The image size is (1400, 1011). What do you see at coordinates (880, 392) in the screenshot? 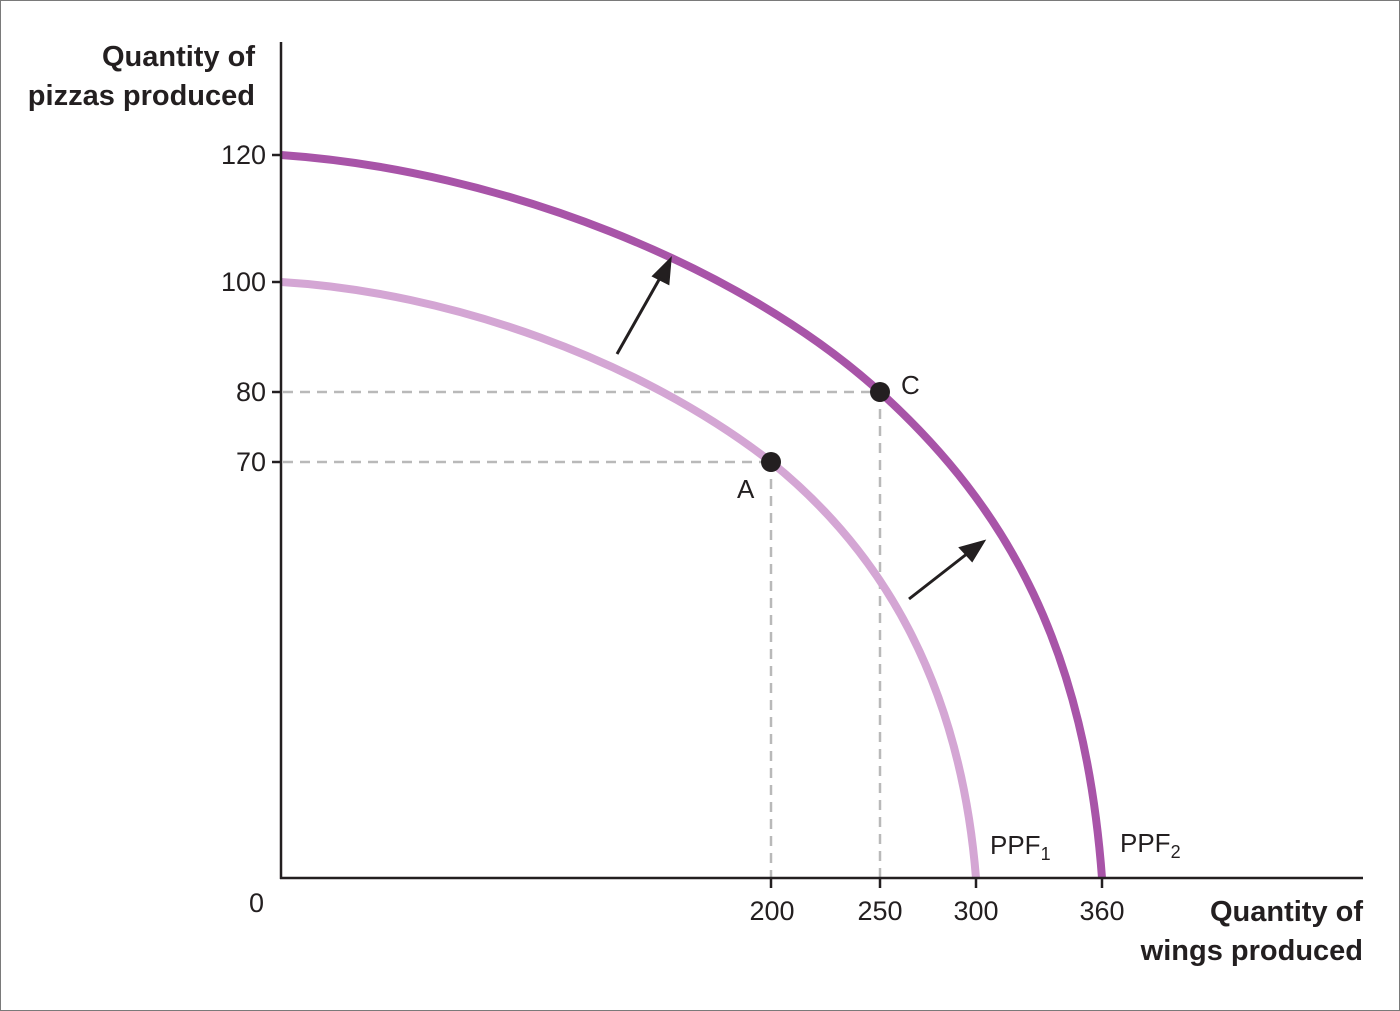
I see `point-c-marker` at bounding box center [880, 392].